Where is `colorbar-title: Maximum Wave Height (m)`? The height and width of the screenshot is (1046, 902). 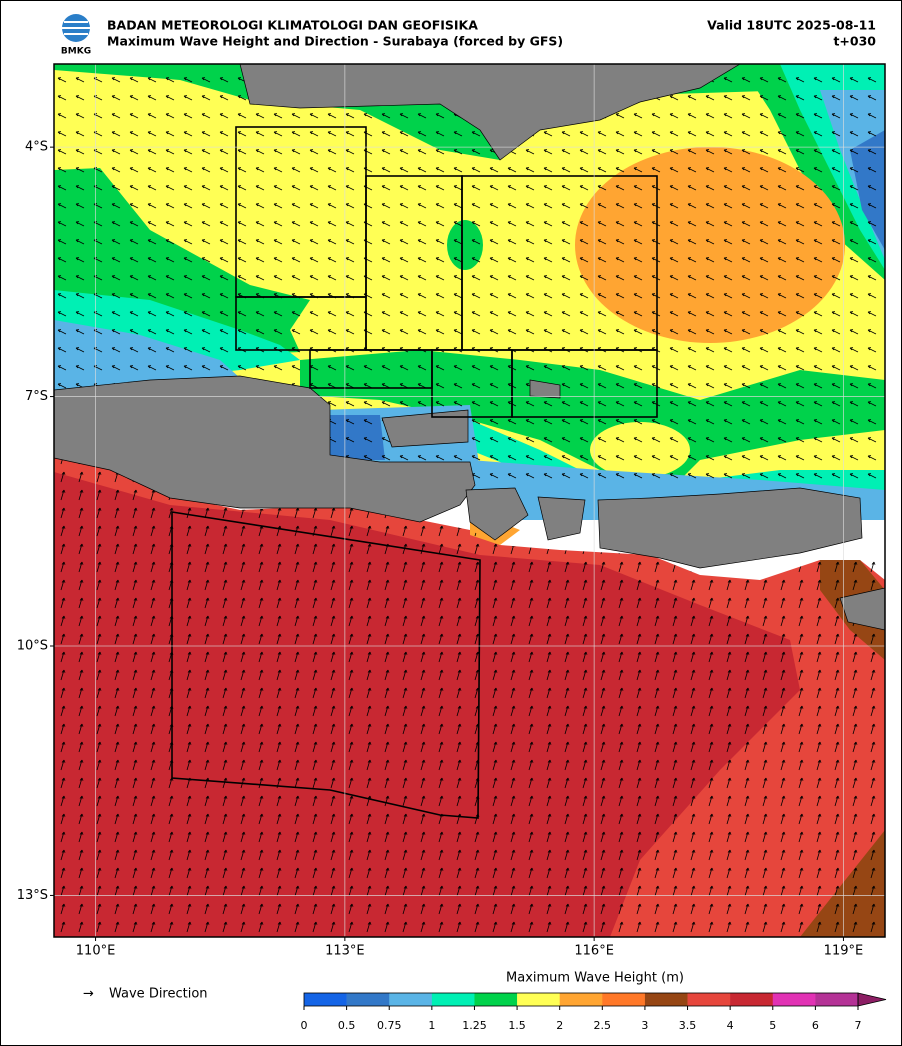 colorbar-title: Maximum Wave Height (m) is located at coordinates (595, 978).